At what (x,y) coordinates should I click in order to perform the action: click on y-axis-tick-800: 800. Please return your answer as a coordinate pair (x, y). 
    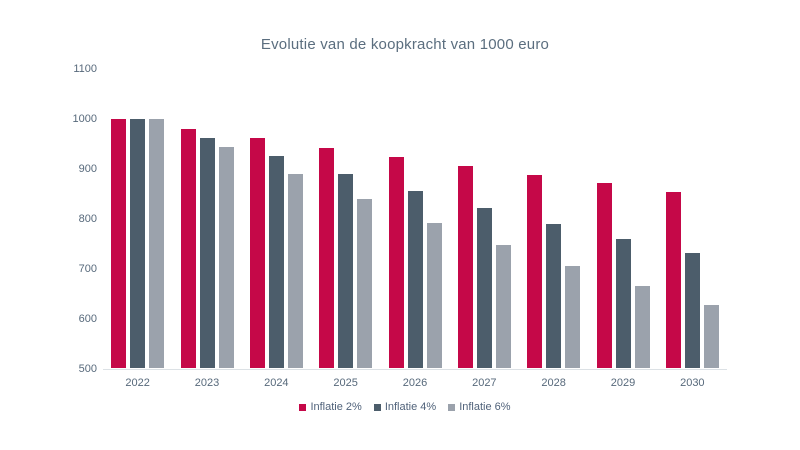
    Looking at the image, I should click on (87, 218).